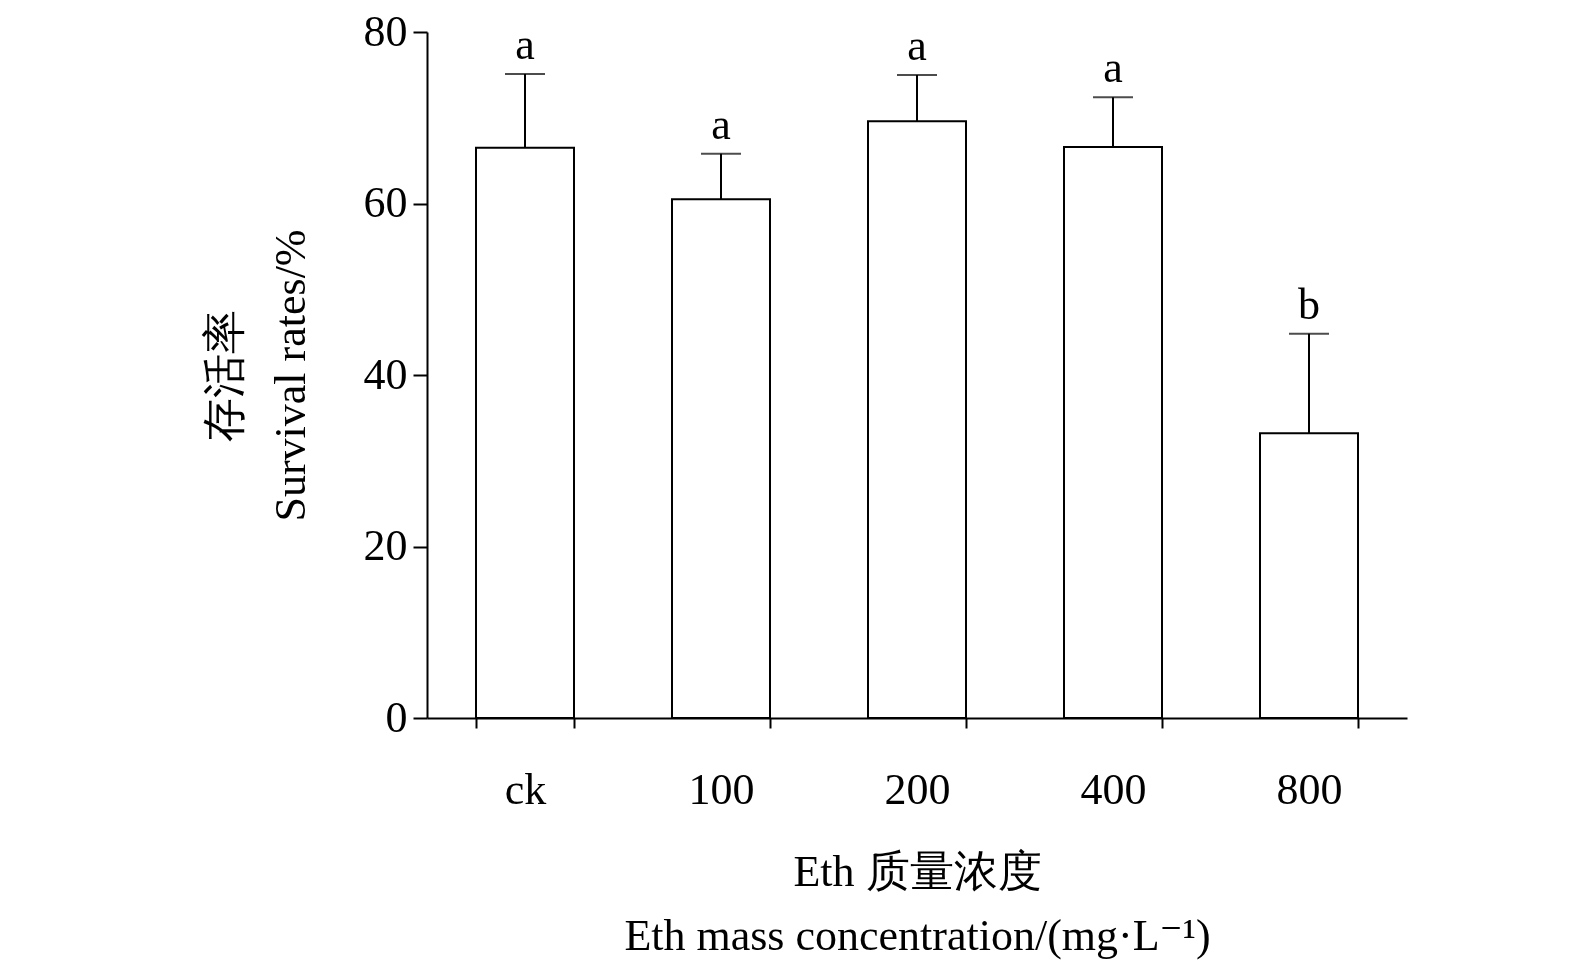 The width and height of the screenshot is (1575, 980). I want to click on x-tick-label: ck, so click(525, 789).